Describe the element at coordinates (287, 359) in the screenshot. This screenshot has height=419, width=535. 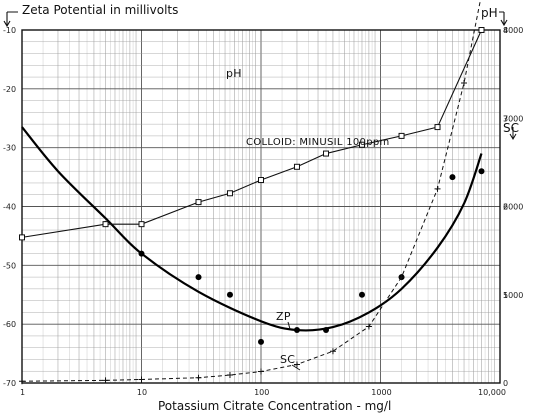
I see `sc-series-label: SC` at that location.